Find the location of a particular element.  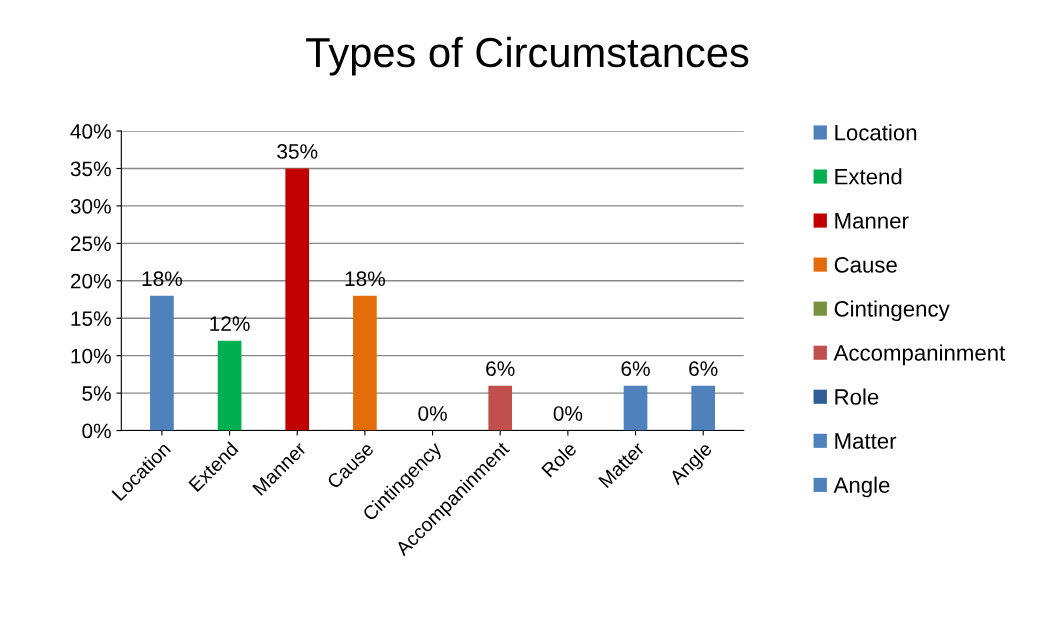

chart-title: Types of Circumstances is located at coordinates (527, 56).